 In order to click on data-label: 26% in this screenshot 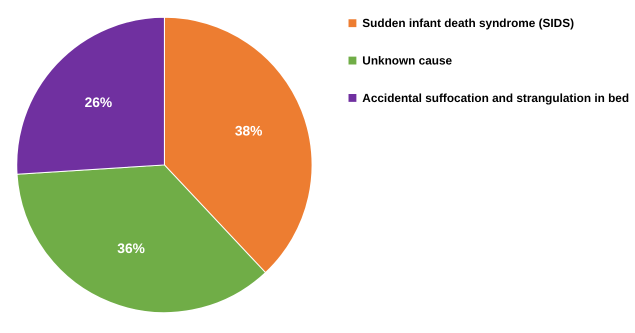, I will do `click(98, 102)`.